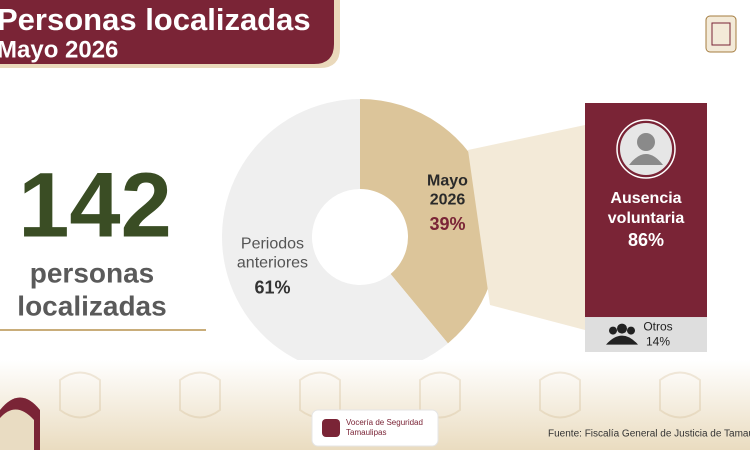  I want to click on kpi-label: personas, so click(92, 272).